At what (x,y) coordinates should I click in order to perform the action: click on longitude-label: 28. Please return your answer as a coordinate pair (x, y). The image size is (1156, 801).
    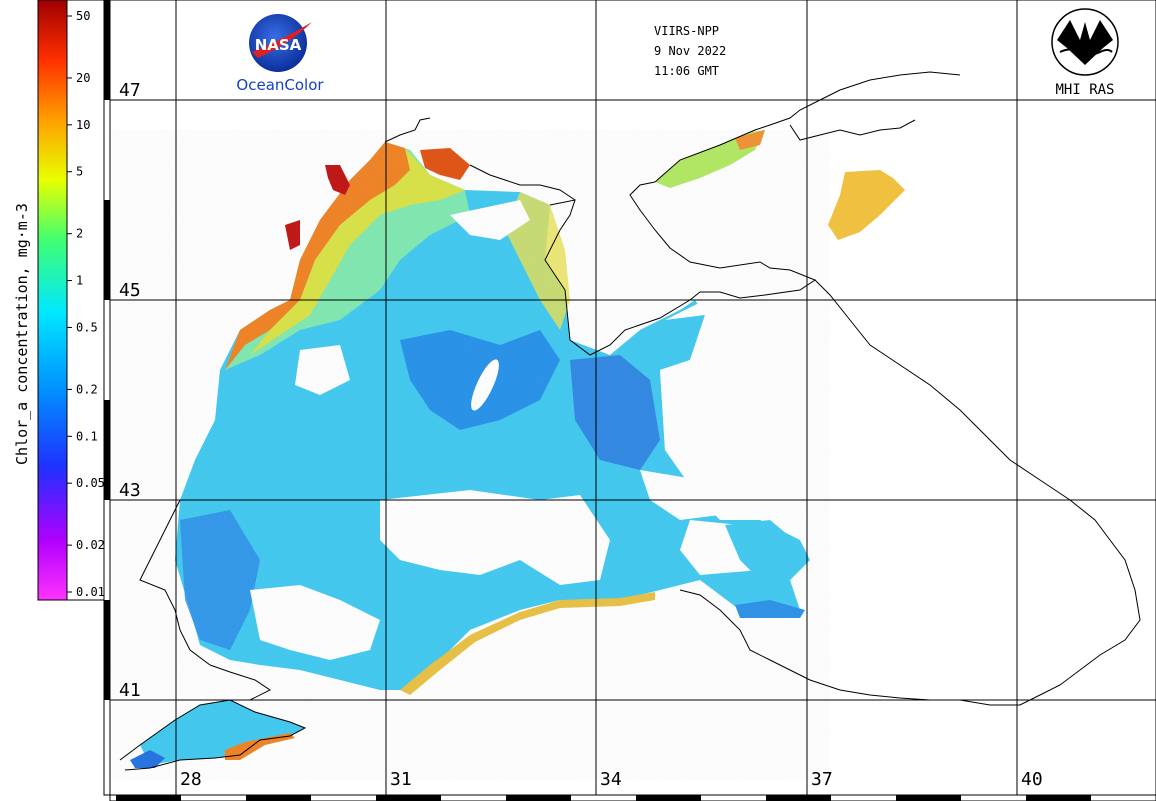
    Looking at the image, I should click on (191, 779).